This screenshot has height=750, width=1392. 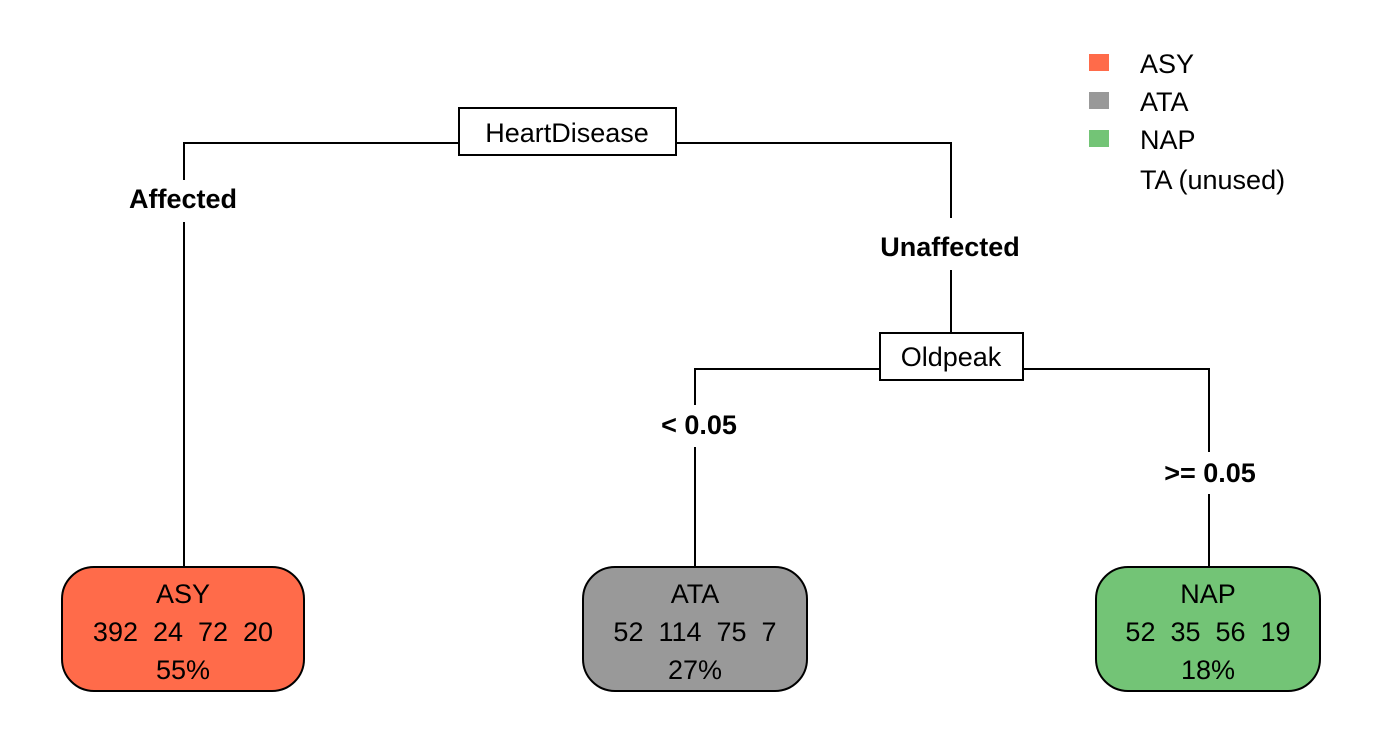 I want to click on branch-label-lt: < 0.05, so click(x=699, y=425).